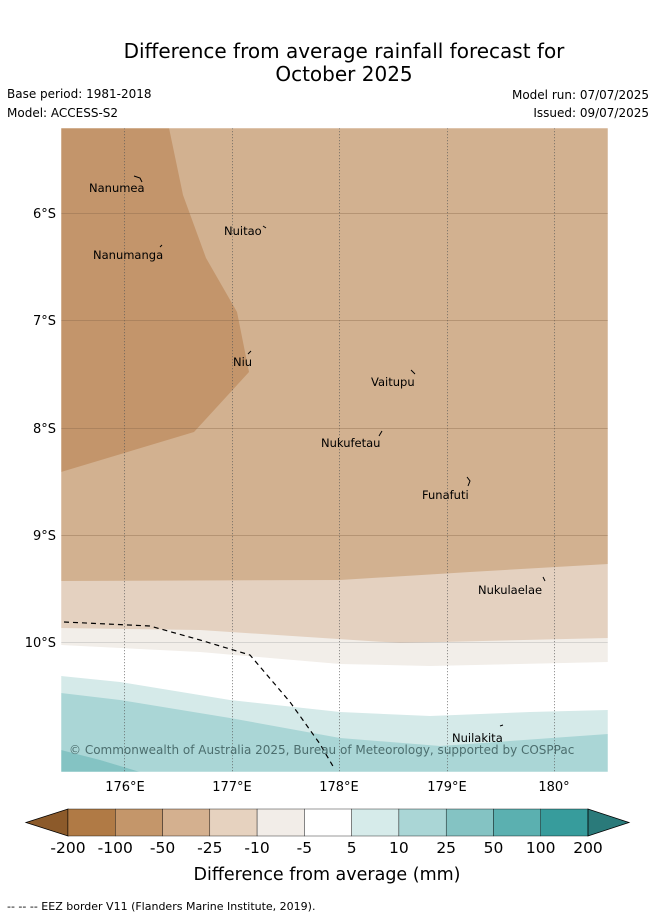 The width and height of the screenshot is (655, 919). I want to click on colorbar-tick-label: -100, so click(115, 848).